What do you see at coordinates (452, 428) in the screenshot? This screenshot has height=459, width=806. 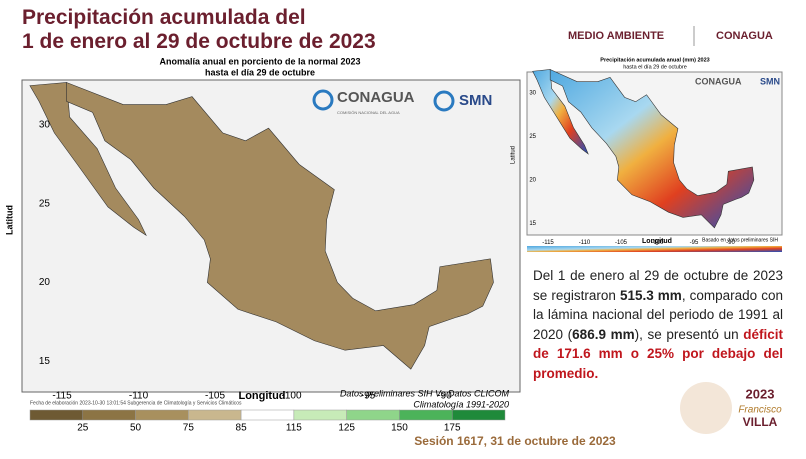 I see `legend-label: 175` at bounding box center [452, 428].